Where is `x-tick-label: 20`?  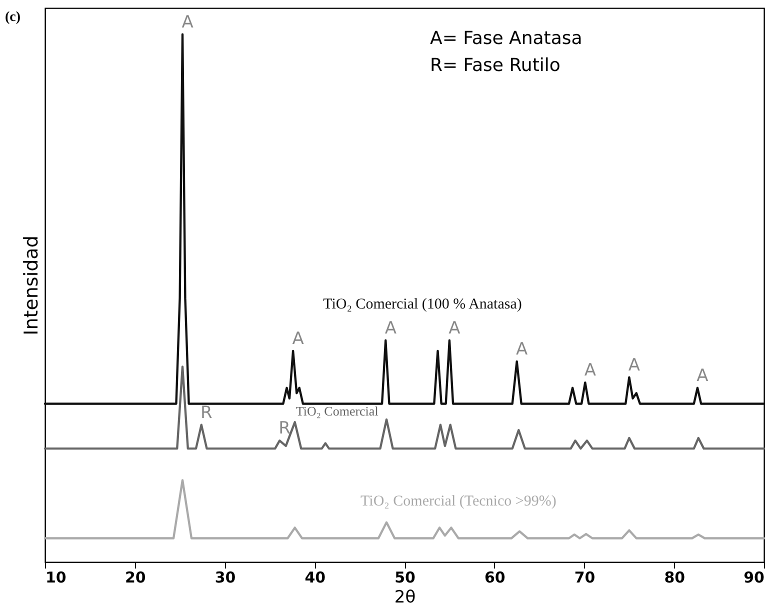
x-tick-label: 20 is located at coordinates (135, 577).